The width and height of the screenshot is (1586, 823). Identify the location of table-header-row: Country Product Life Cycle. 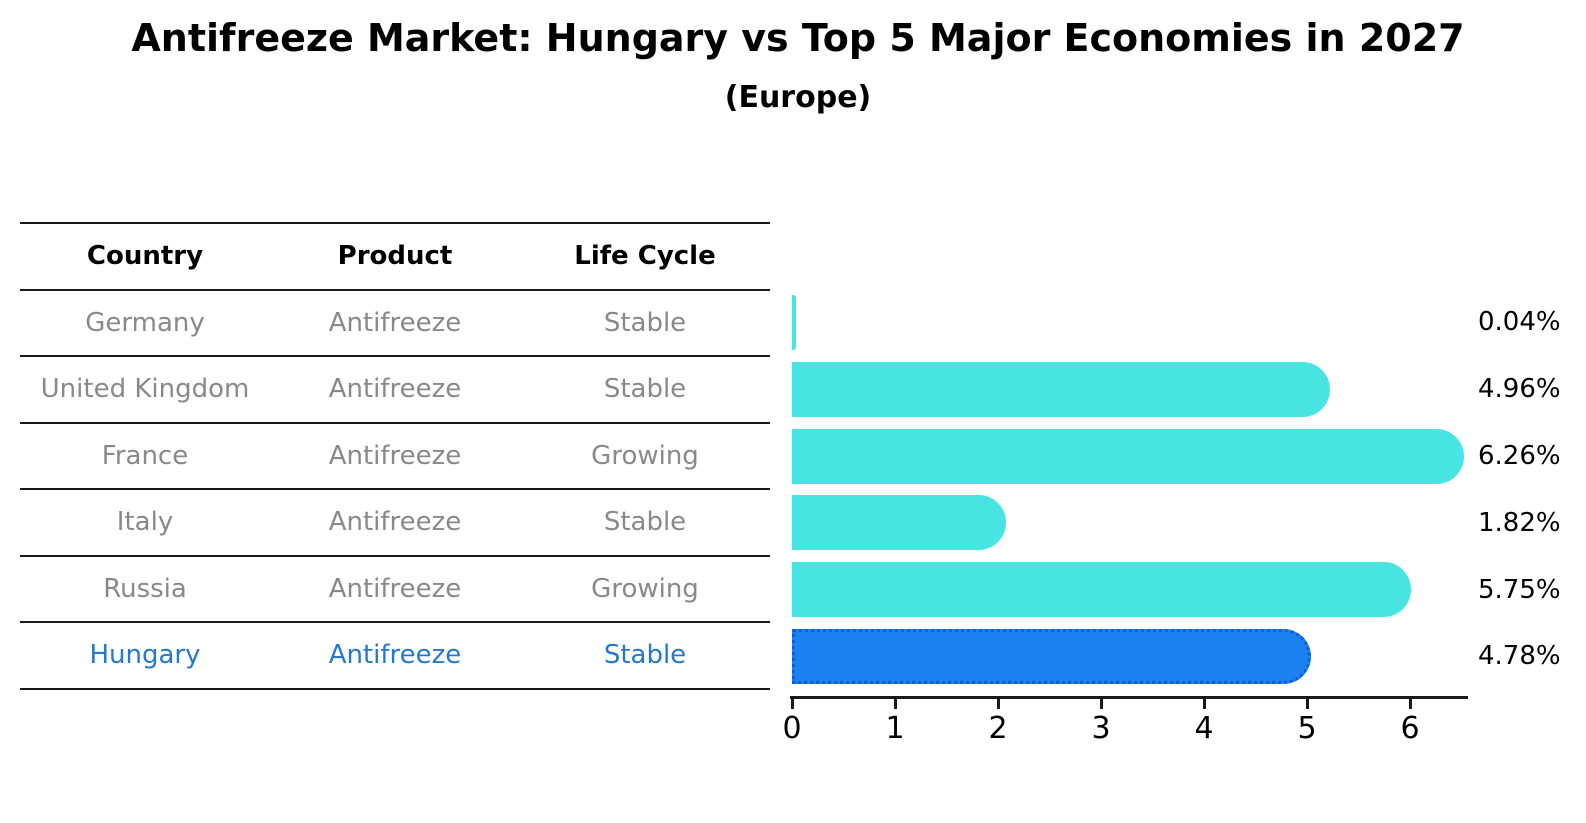
(395, 257).